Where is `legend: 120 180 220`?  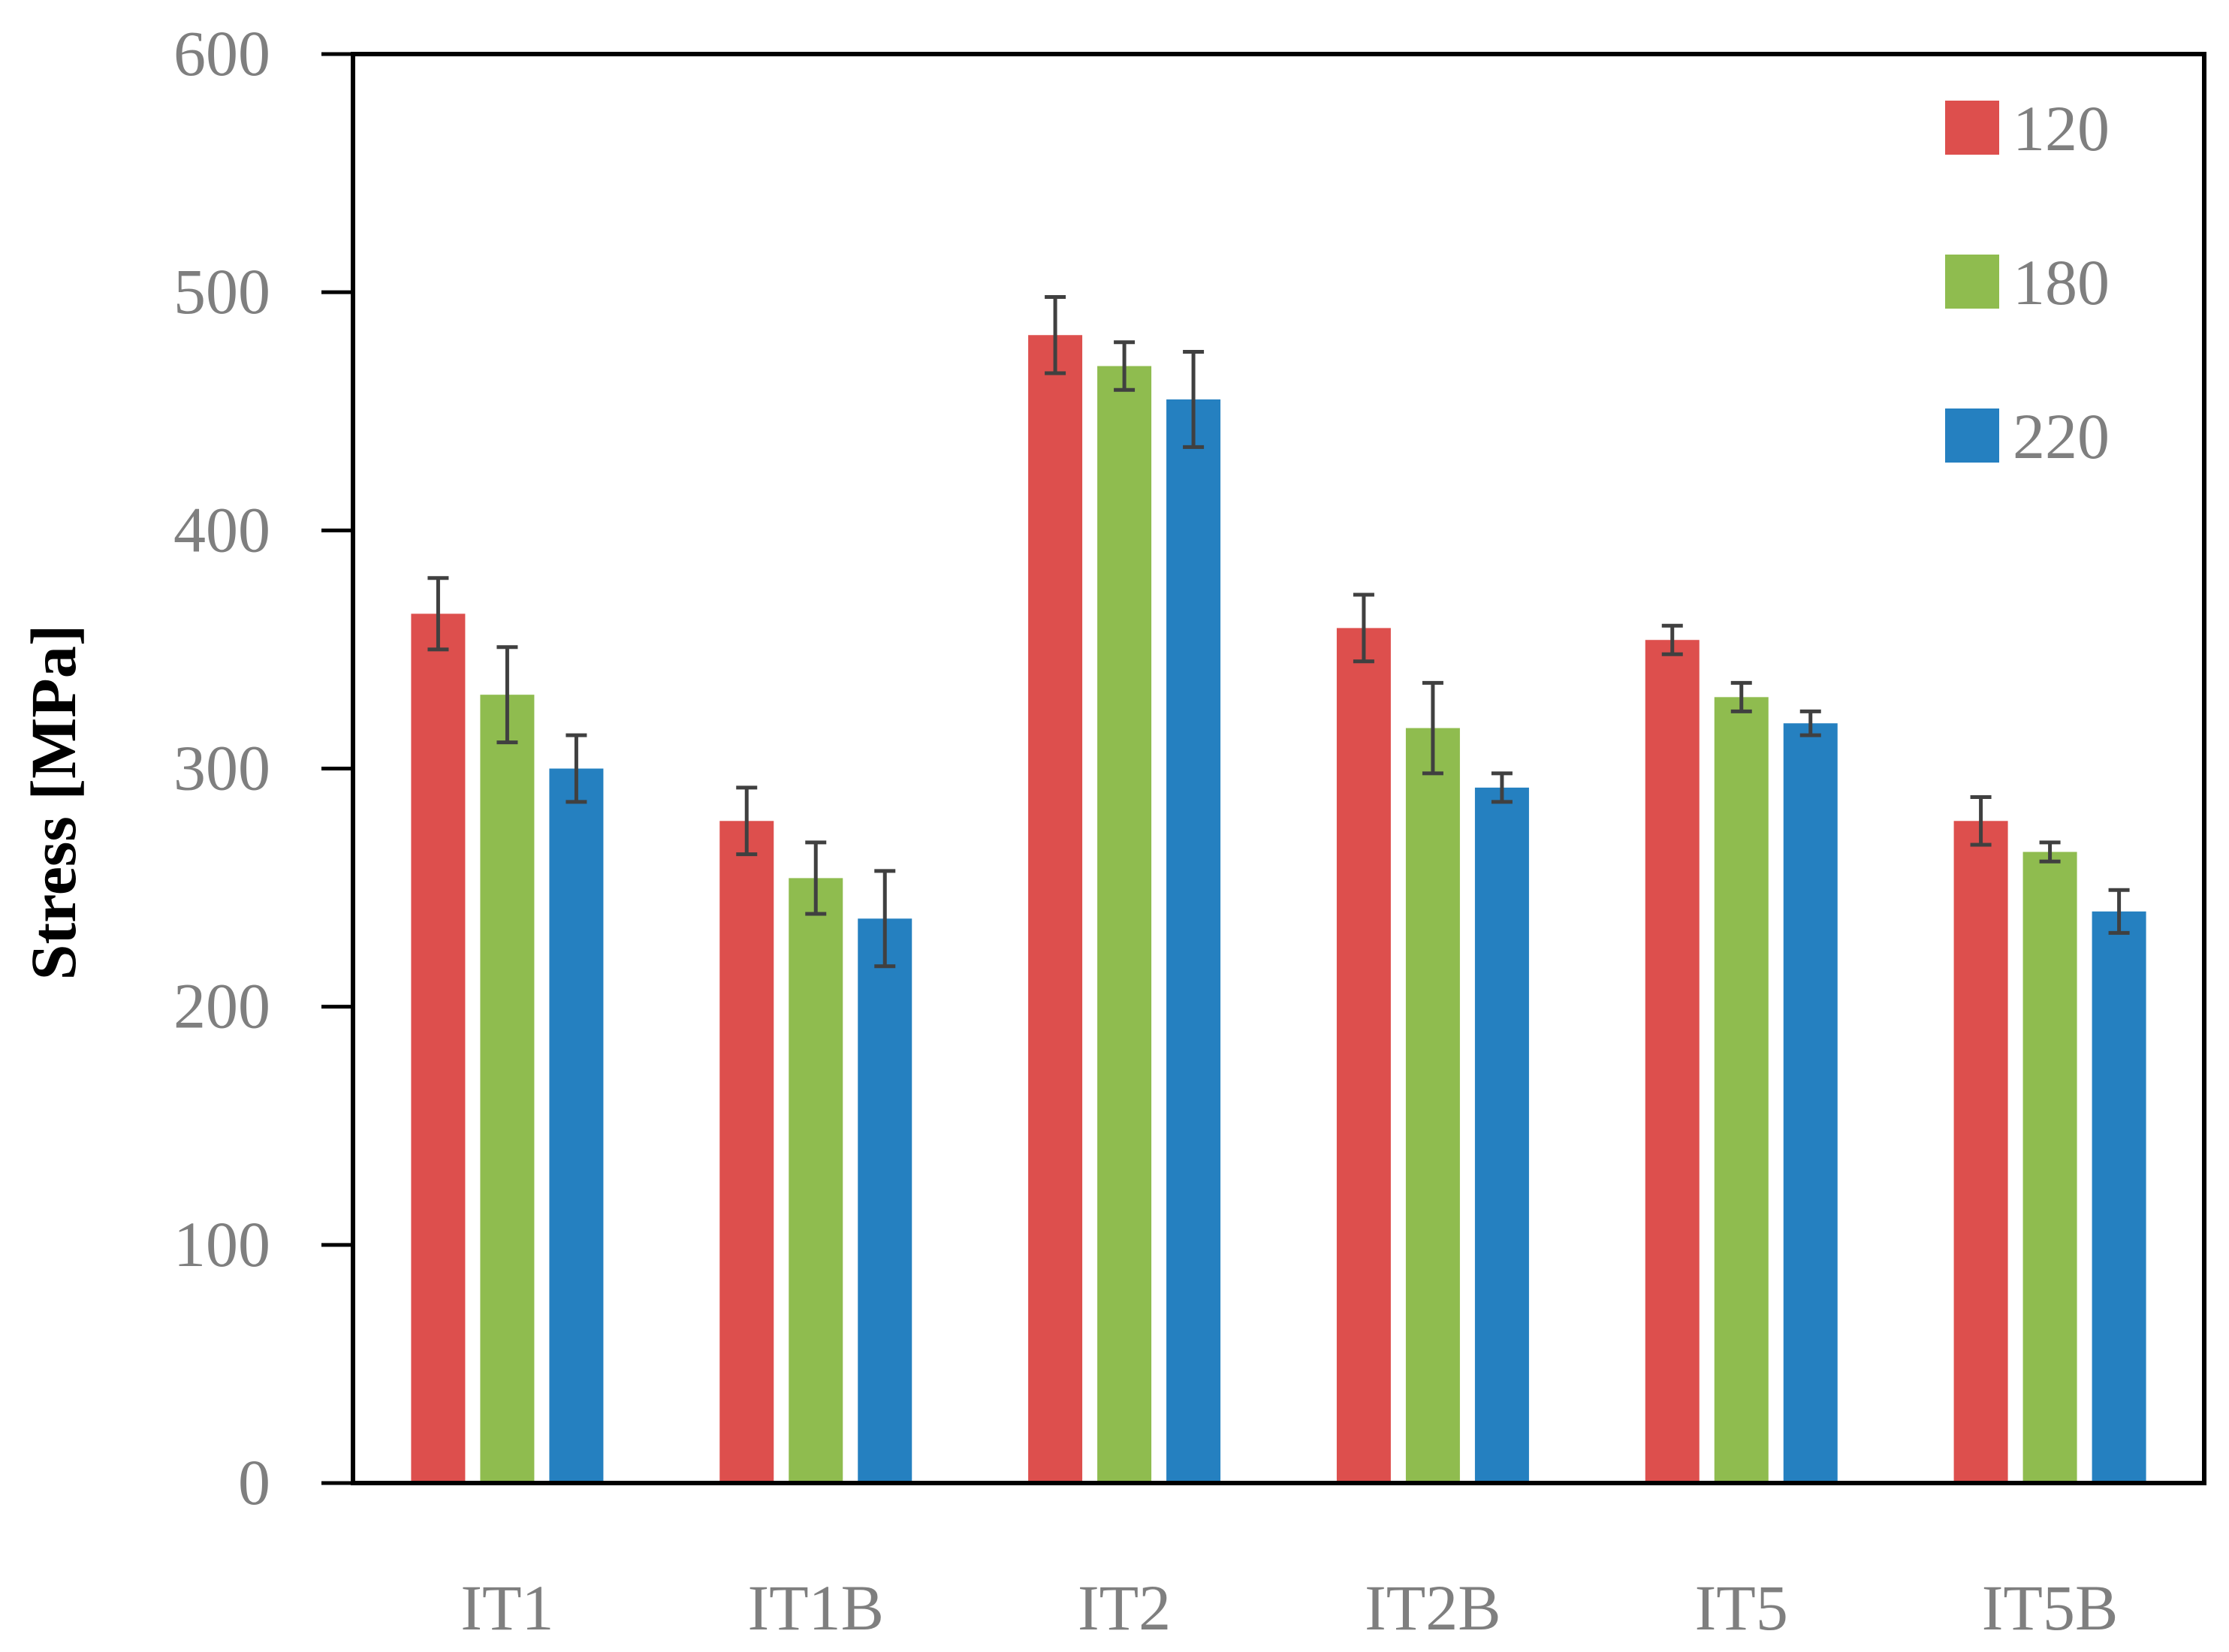
legend: 120 180 220 is located at coordinates (2027, 282).